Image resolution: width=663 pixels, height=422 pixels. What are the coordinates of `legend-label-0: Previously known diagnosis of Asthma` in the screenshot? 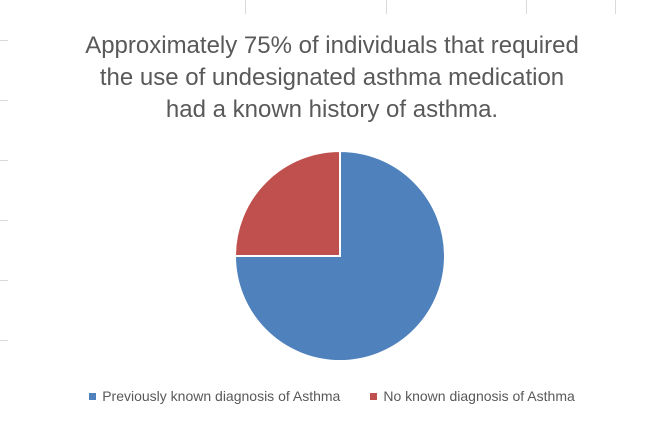 It's located at (221, 396).